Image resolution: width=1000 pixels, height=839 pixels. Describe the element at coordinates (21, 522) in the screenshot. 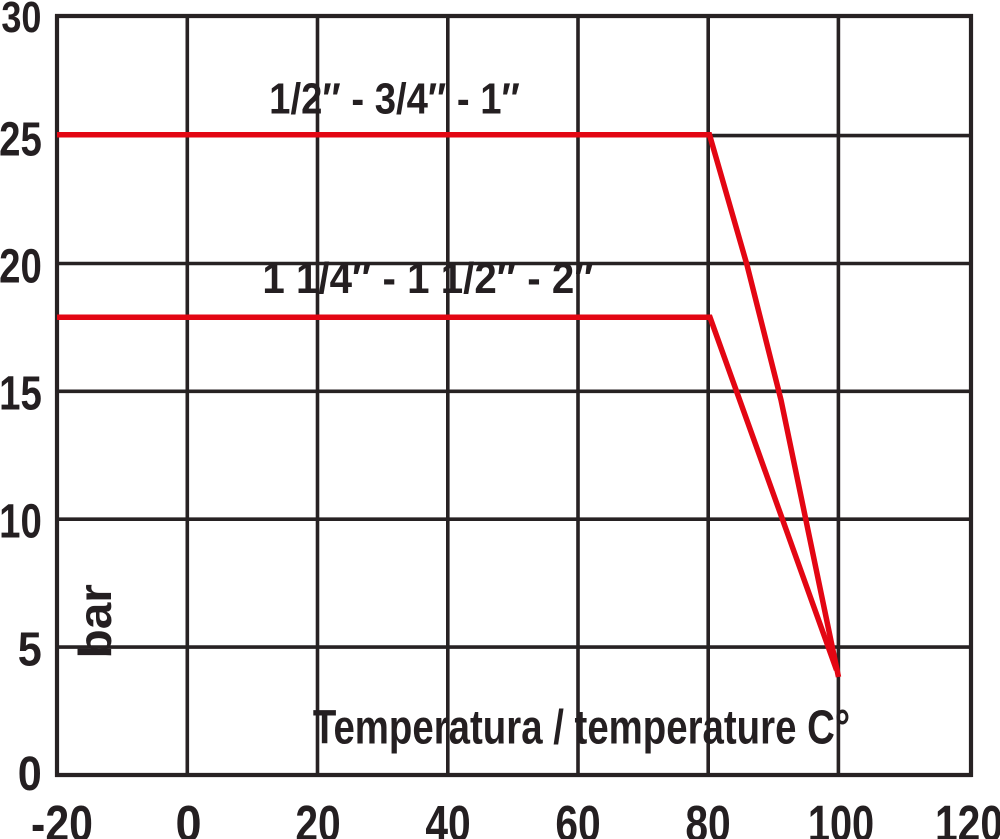

I see `svg-text: 10` at that location.